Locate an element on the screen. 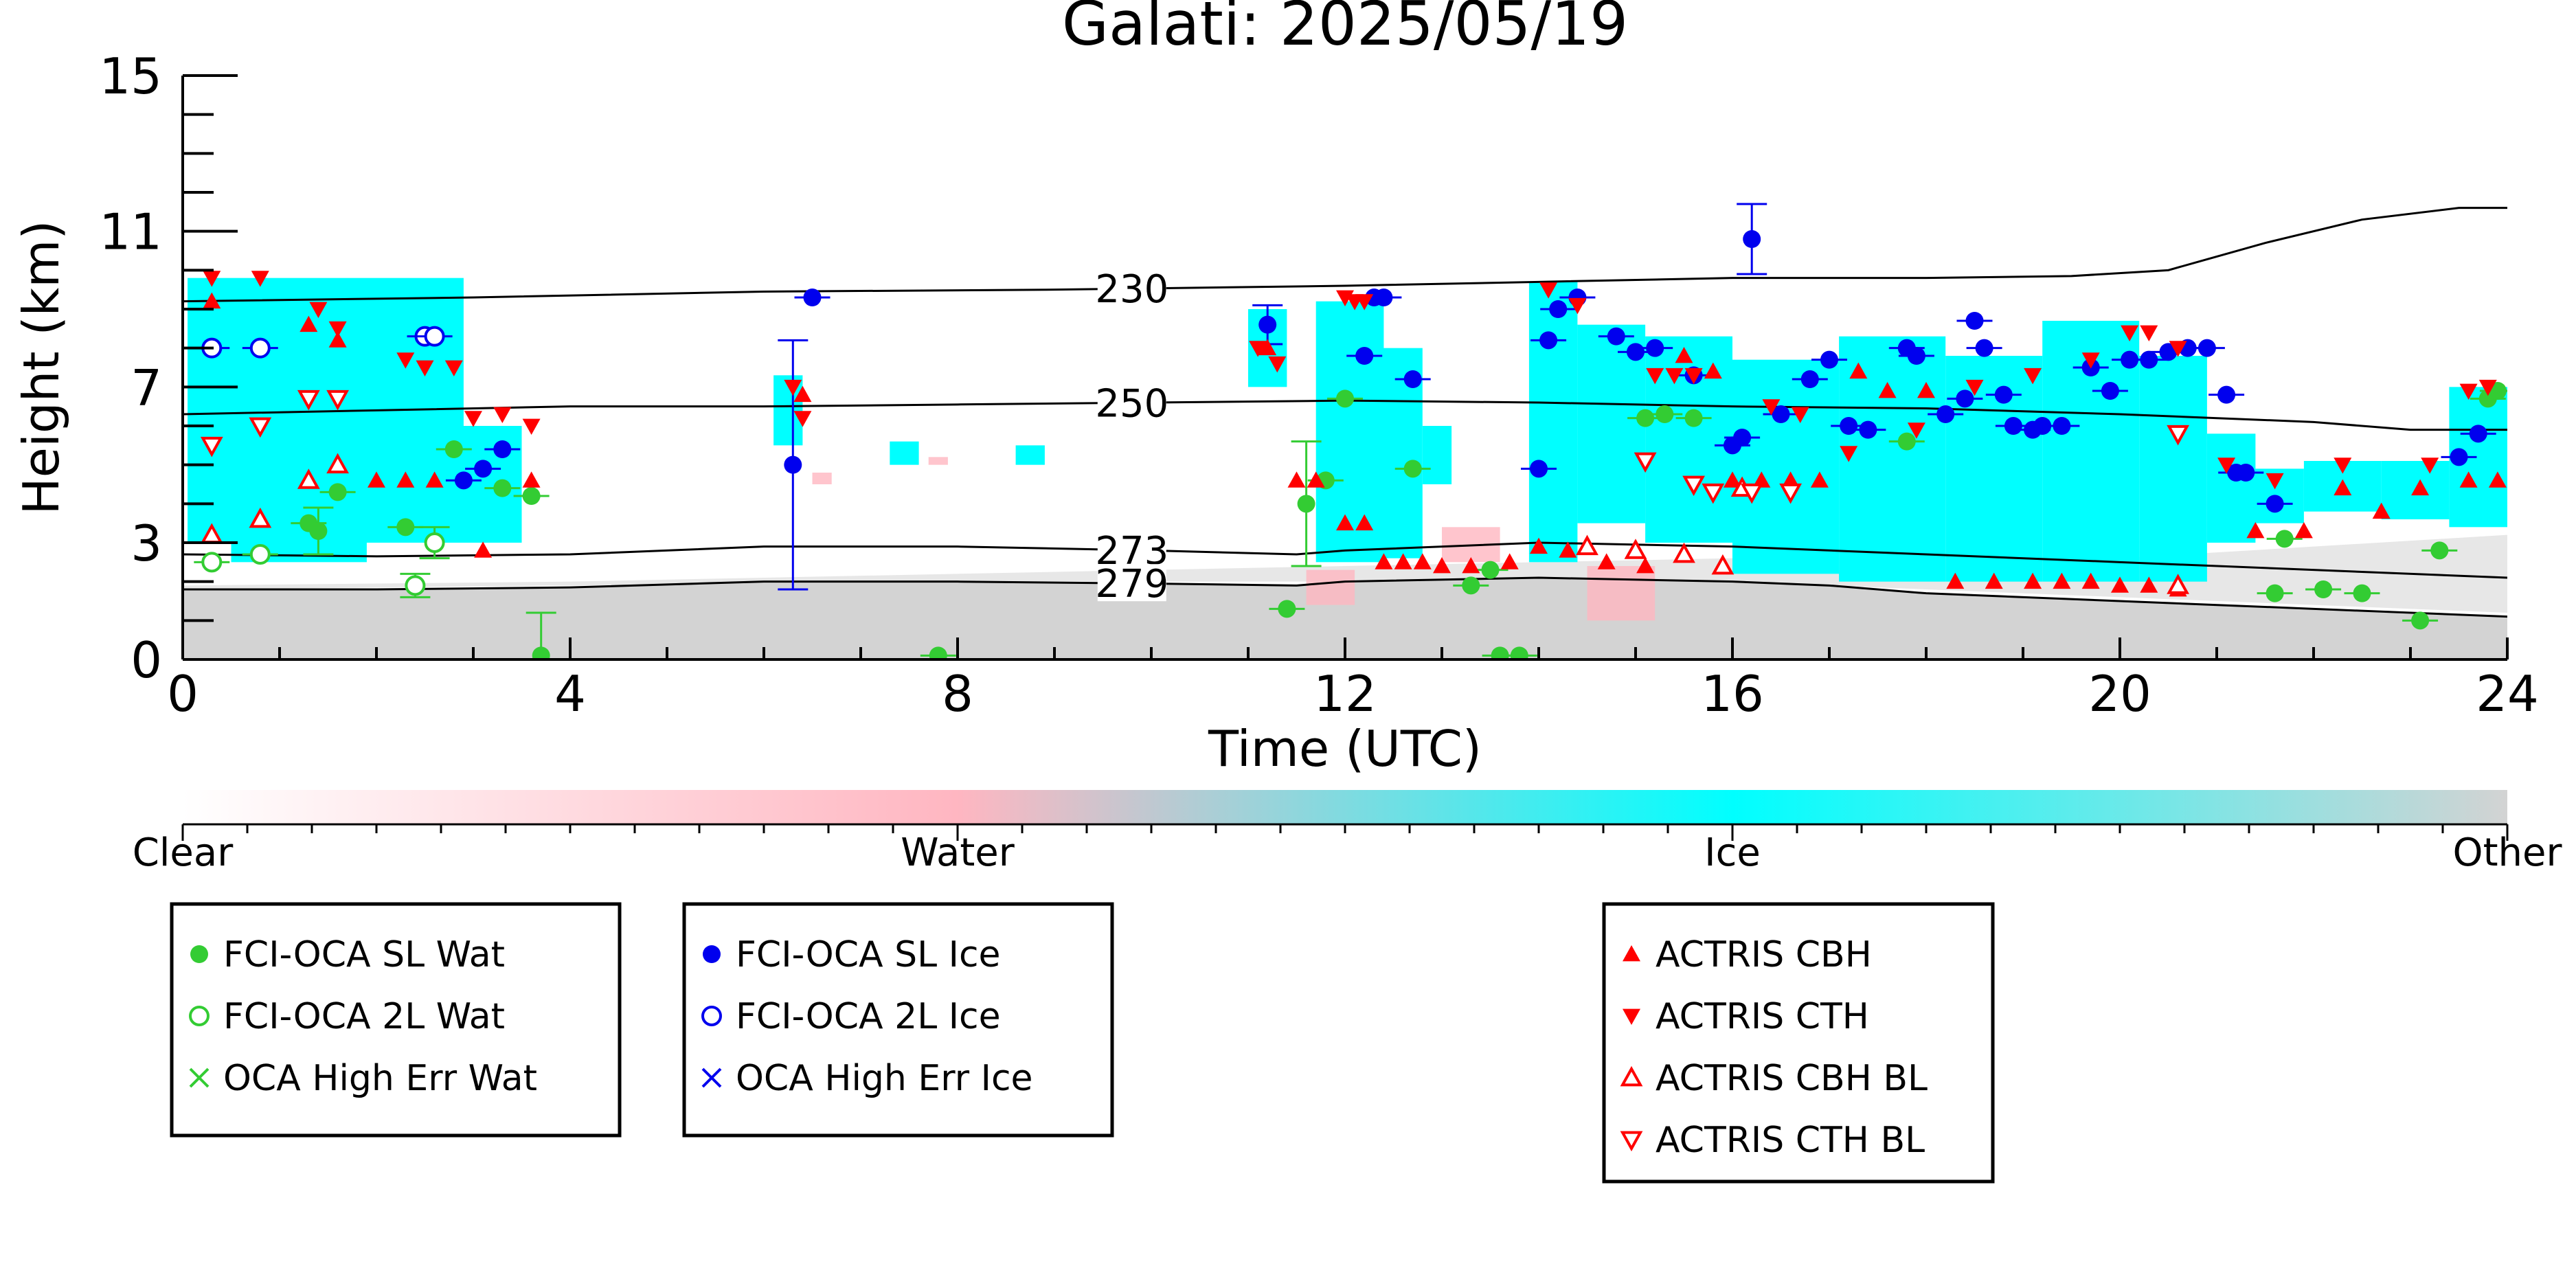 This screenshot has width=2576, height=1288. legend-fci-oca-2l-ice-icon is located at coordinates (711, 1016).